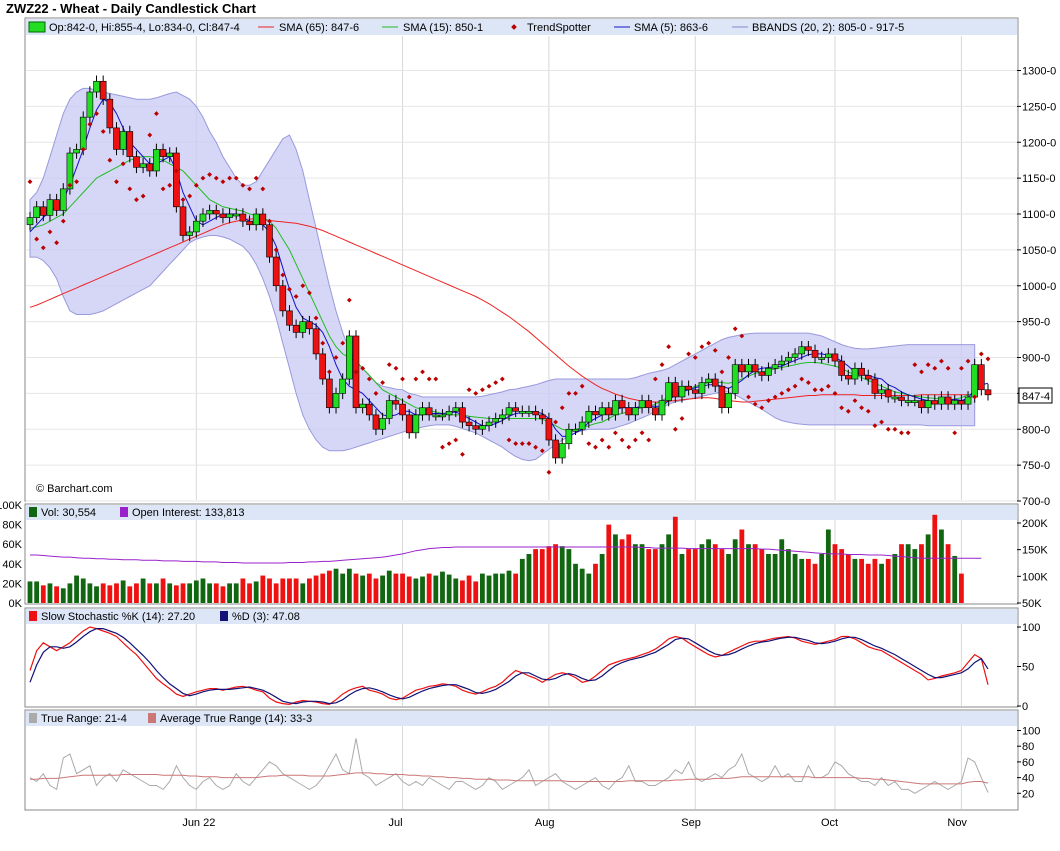 The image size is (1060, 851). Describe the element at coordinates (11, 506) in the screenshot. I see `volume-tick-label: 100K` at that location.